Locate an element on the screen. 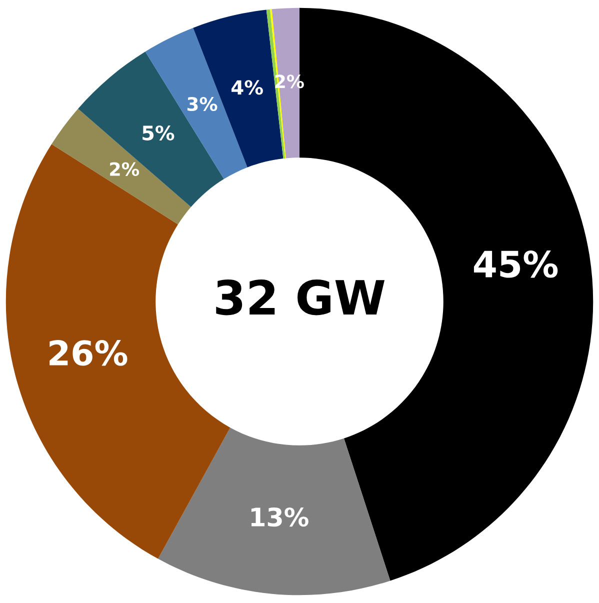 Image resolution: width=599 pixels, height=603 pixels. data-label: 4% is located at coordinates (247, 87).